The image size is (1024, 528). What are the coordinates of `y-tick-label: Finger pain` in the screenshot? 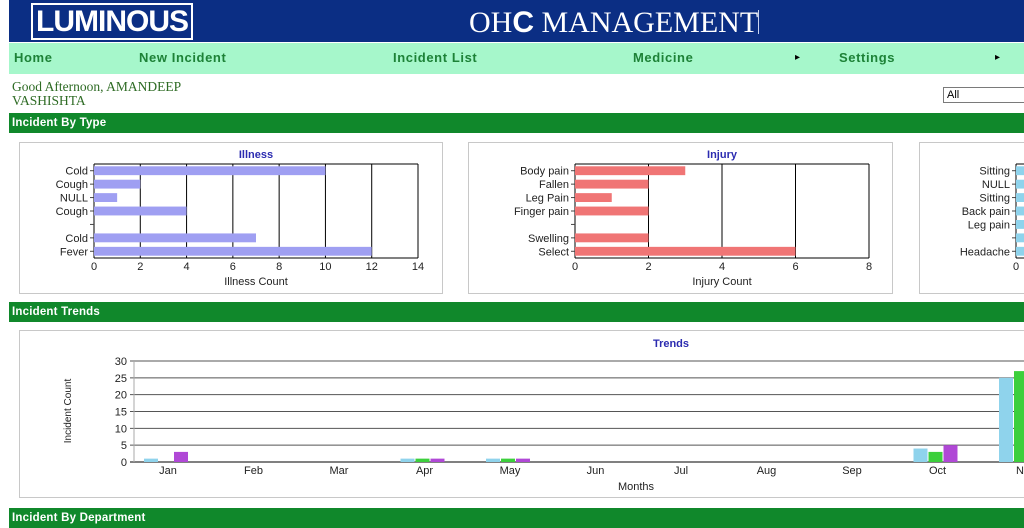 It's located at (541, 212).